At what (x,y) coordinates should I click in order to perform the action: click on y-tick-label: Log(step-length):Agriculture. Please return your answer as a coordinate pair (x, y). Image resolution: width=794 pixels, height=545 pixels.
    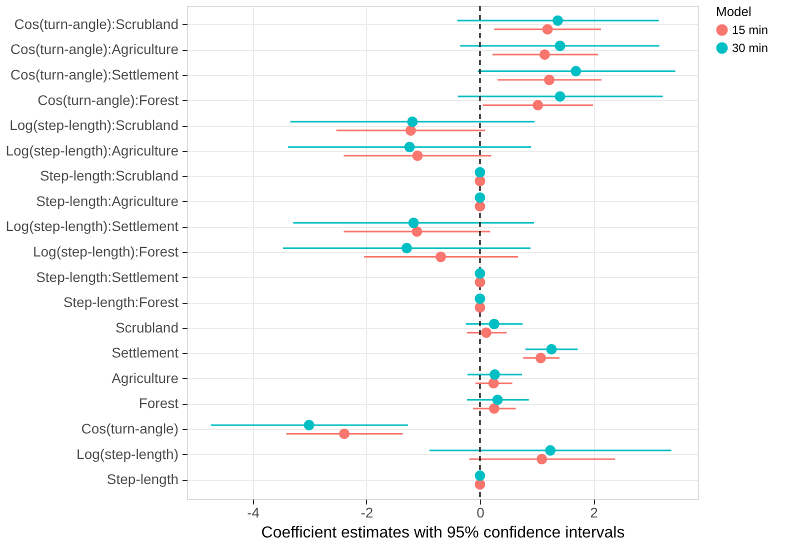
    Looking at the image, I should click on (92, 150).